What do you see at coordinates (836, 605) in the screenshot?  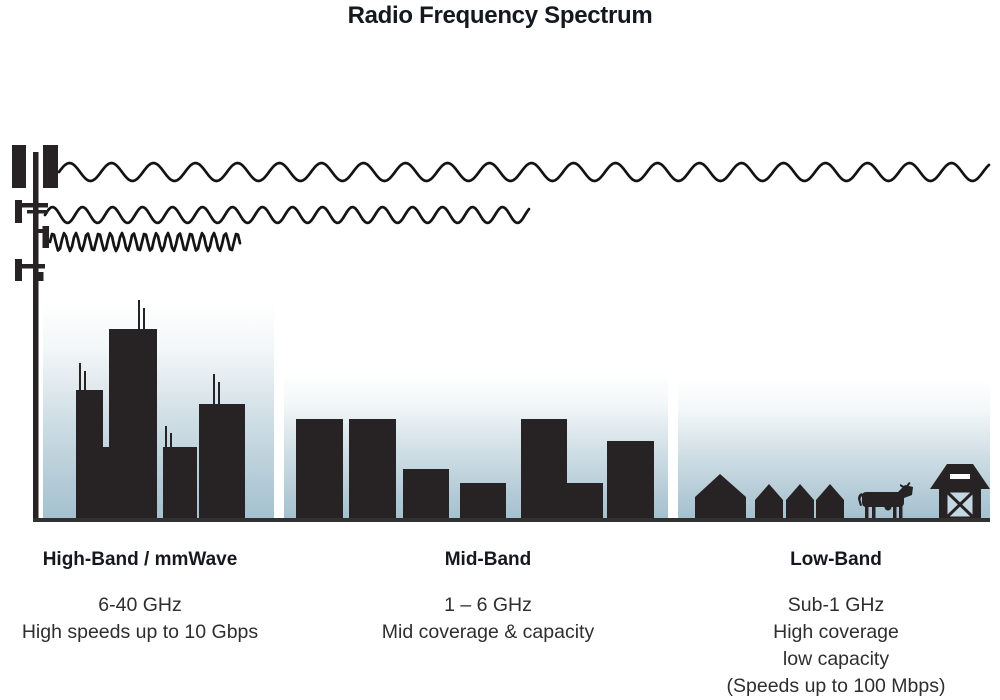 I see `low-band-frequency: Sub-1 GHz` at bounding box center [836, 605].